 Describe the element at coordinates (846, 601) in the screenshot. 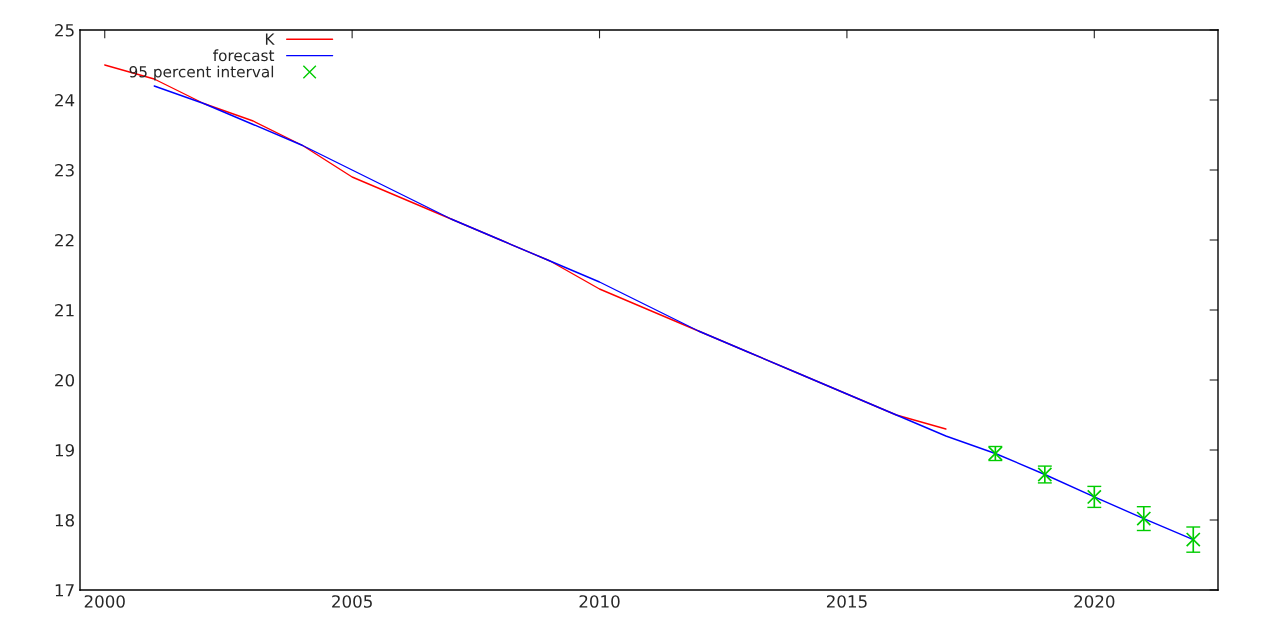

I see `x-tick-label: 2015` at that location.